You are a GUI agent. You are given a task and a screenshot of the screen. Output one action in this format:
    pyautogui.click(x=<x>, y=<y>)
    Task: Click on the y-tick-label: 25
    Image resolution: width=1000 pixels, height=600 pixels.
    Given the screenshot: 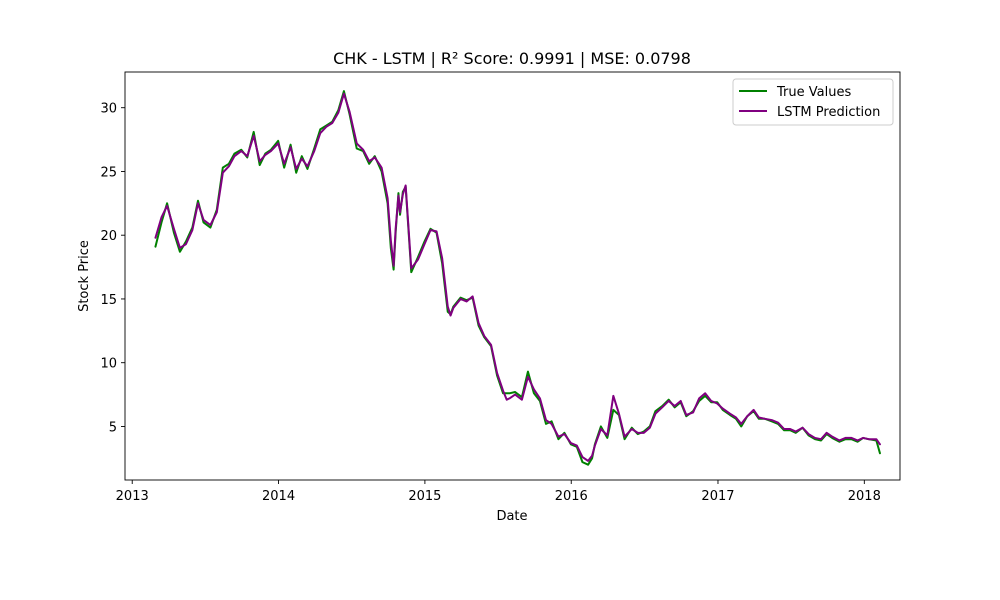 What is the action you would take?
    pyautogui.click(x=108, y=172)
    